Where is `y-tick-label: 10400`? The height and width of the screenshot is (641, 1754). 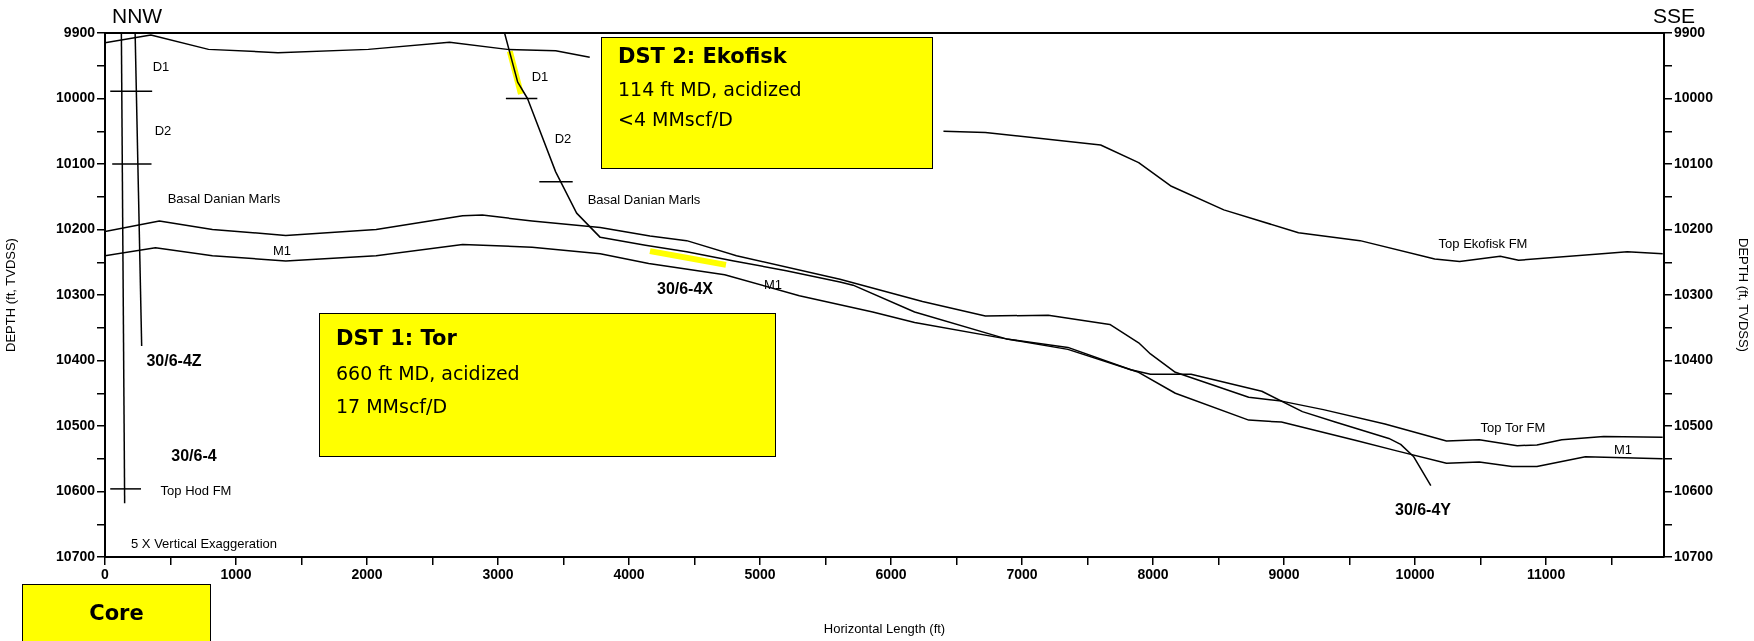 y-tick-label: 10400 is located at coordinates (76, 359).